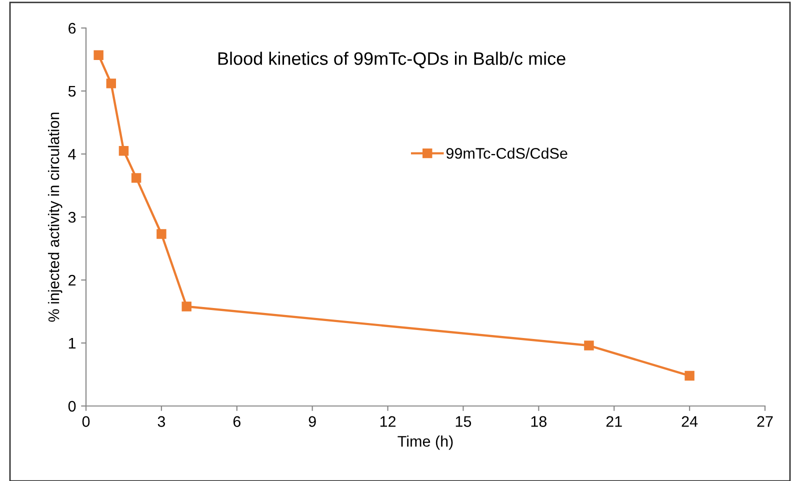 This screenshot has width=798, height=481. I want to click on y-axis-title: % injected activity in circulation, so click(55, 217).